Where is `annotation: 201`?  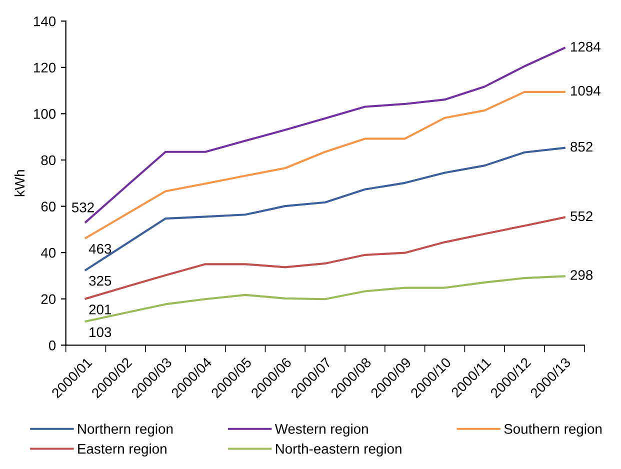
annotation: 201 is located at coordinates (100, 309).